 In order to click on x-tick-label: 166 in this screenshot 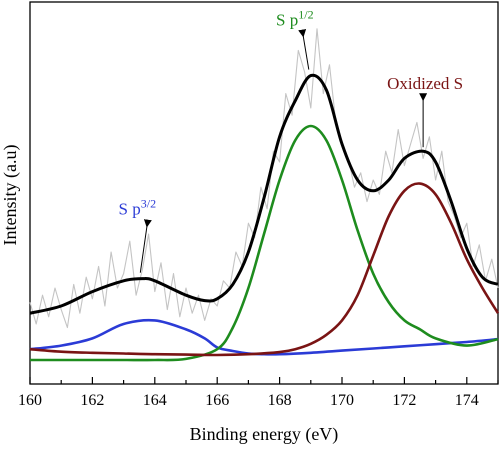, I will do `click(217, 400)`.